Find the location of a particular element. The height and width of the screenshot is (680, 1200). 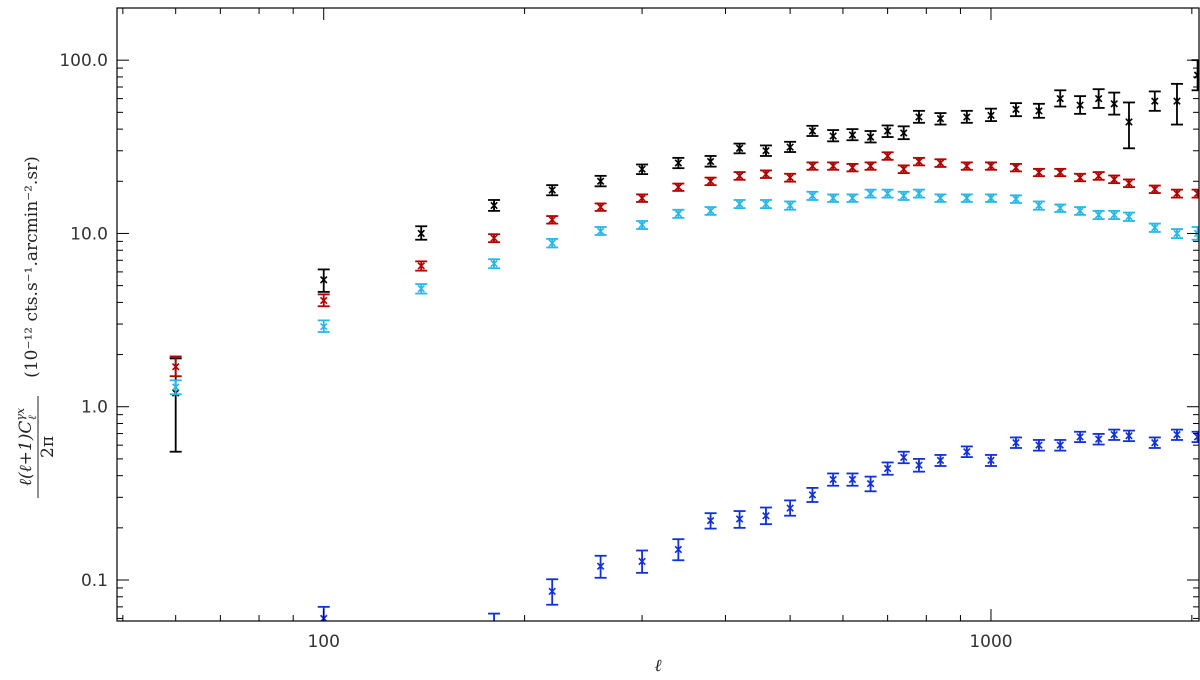

y-tick-label: 1.0 is located at coordinates (94, 408).